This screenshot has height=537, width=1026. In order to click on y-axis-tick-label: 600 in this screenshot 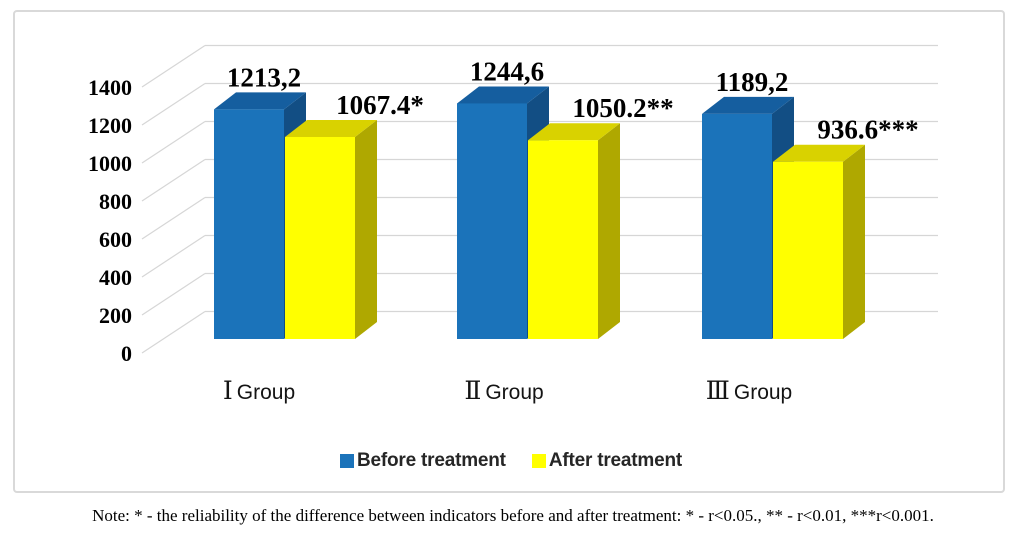, I will do `click(115, 239)`.